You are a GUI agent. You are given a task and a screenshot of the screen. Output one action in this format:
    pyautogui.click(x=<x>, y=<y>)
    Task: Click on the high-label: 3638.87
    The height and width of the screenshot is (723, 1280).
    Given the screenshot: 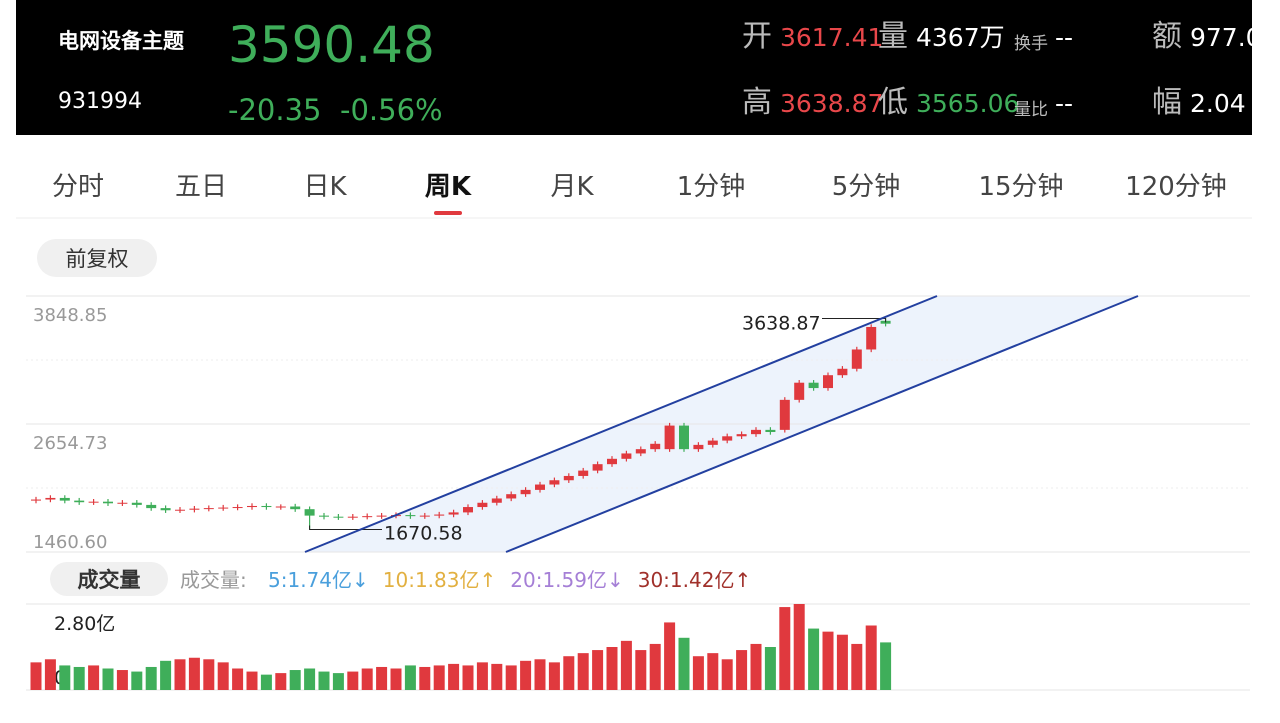 What is the action you would take?
    pyautogui.click(x=781, y=324)
    